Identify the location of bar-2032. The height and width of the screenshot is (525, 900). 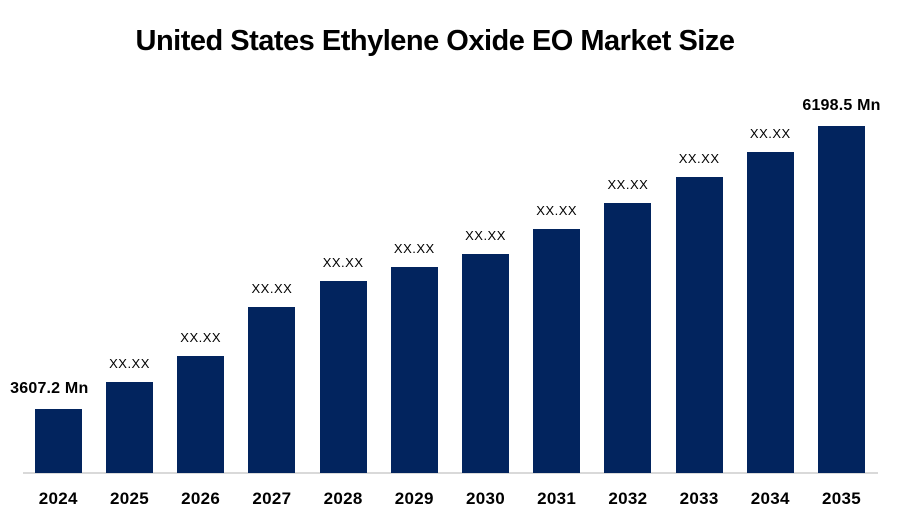
(628, 338).